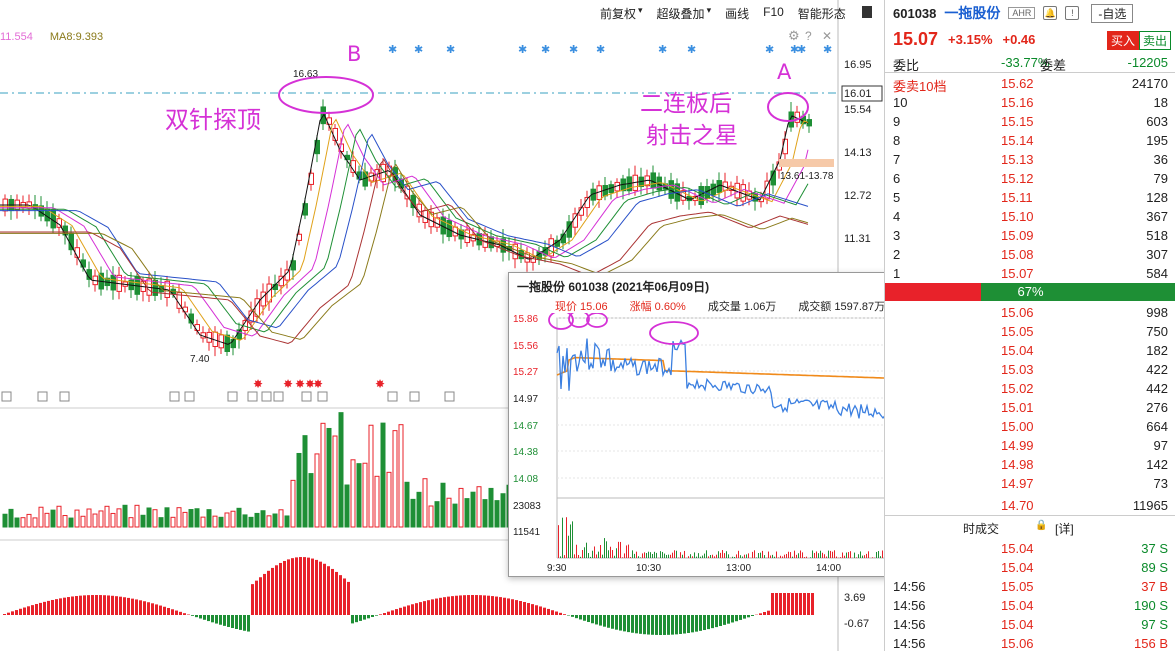 Image resolution: width=1175 pixels, height=651 pixels. What do you see at coordinates (897, 254) in the screenshot?
I see `ask-level: 2` at bounding box center [897, 254].